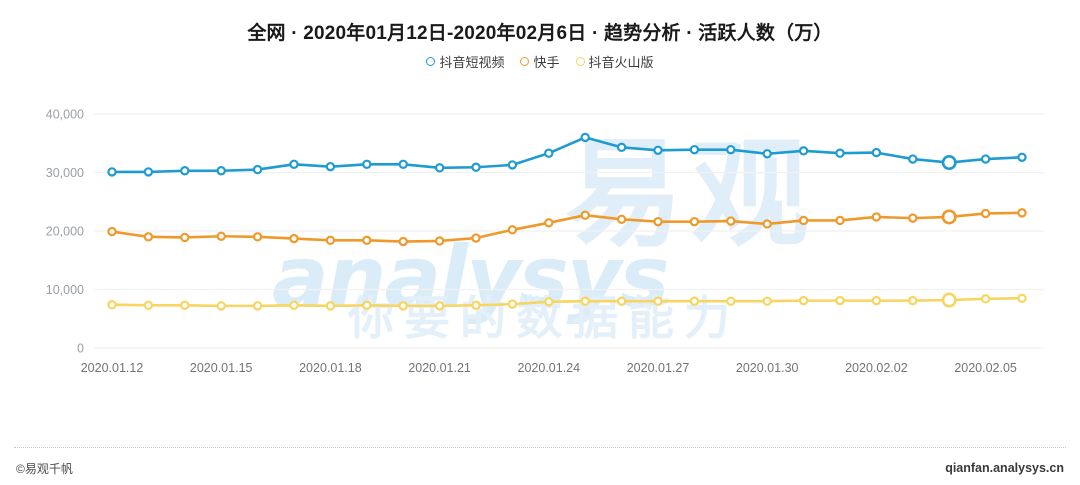  Describe the element at coordinates (330, 368) in the screenshot. I see `x-axis-tick-label: 2020.01.18` at that location.